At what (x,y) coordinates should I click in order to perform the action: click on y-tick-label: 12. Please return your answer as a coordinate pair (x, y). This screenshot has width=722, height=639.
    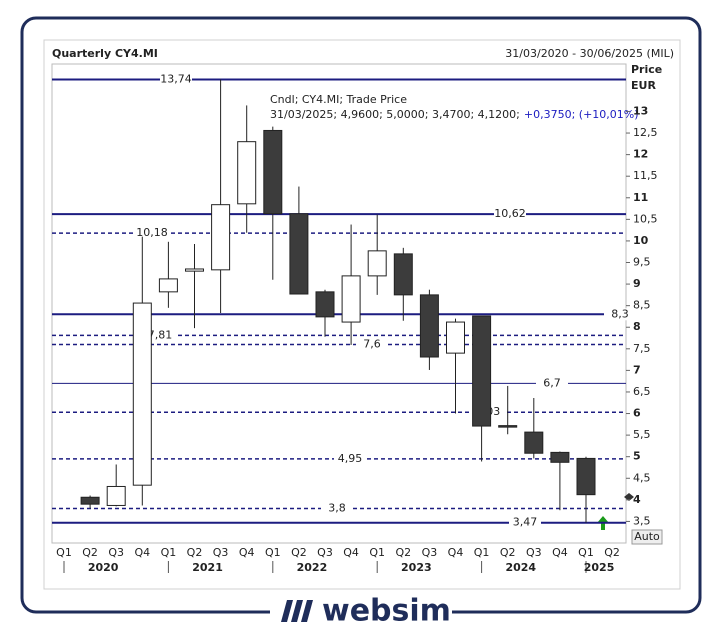
    Looking at the image, I should click on (640, 154).